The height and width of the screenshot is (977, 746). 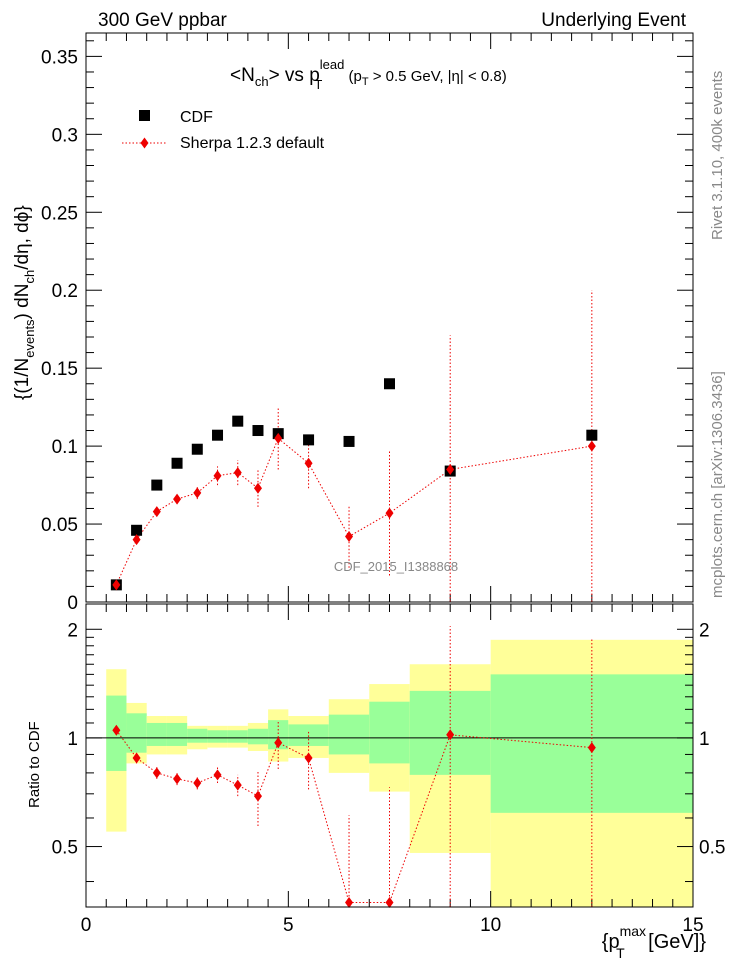 I want to click on legend-sherpa-marker, so click(x=144, y=143).